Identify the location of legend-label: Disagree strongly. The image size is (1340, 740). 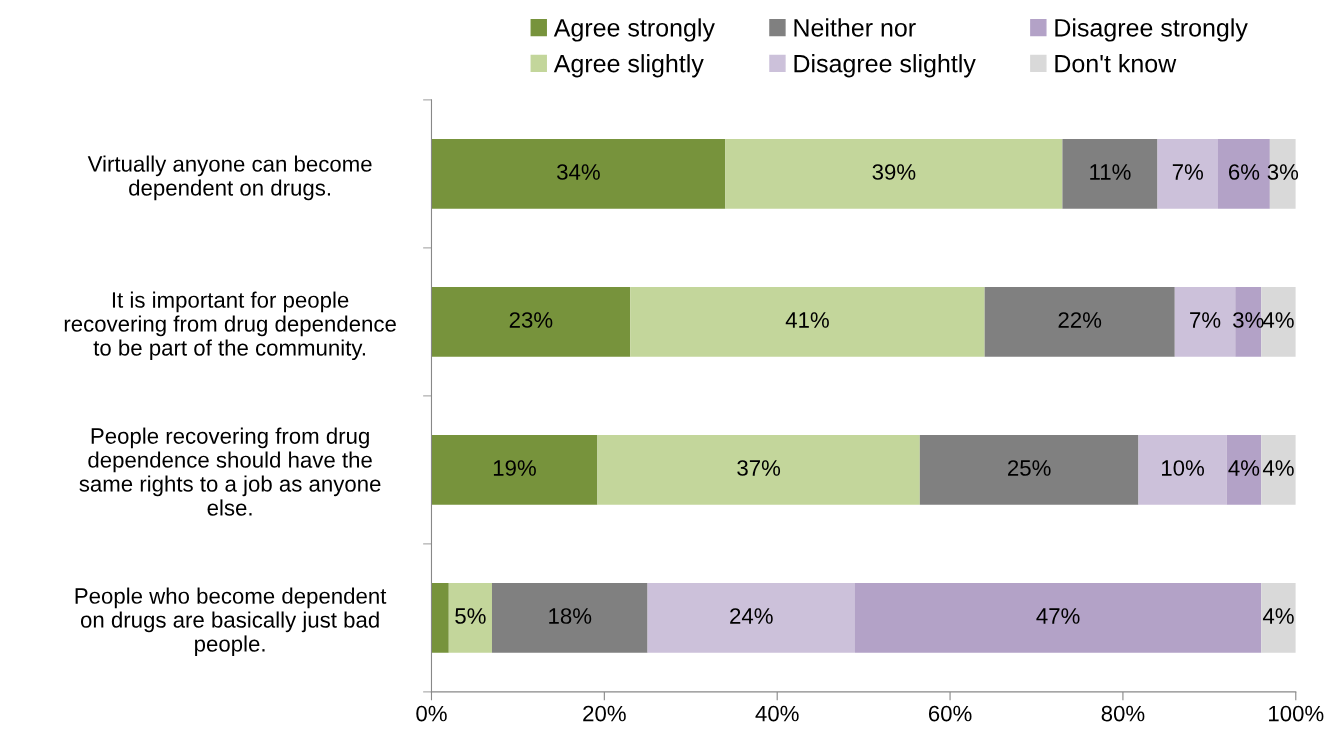
(1151, 30).